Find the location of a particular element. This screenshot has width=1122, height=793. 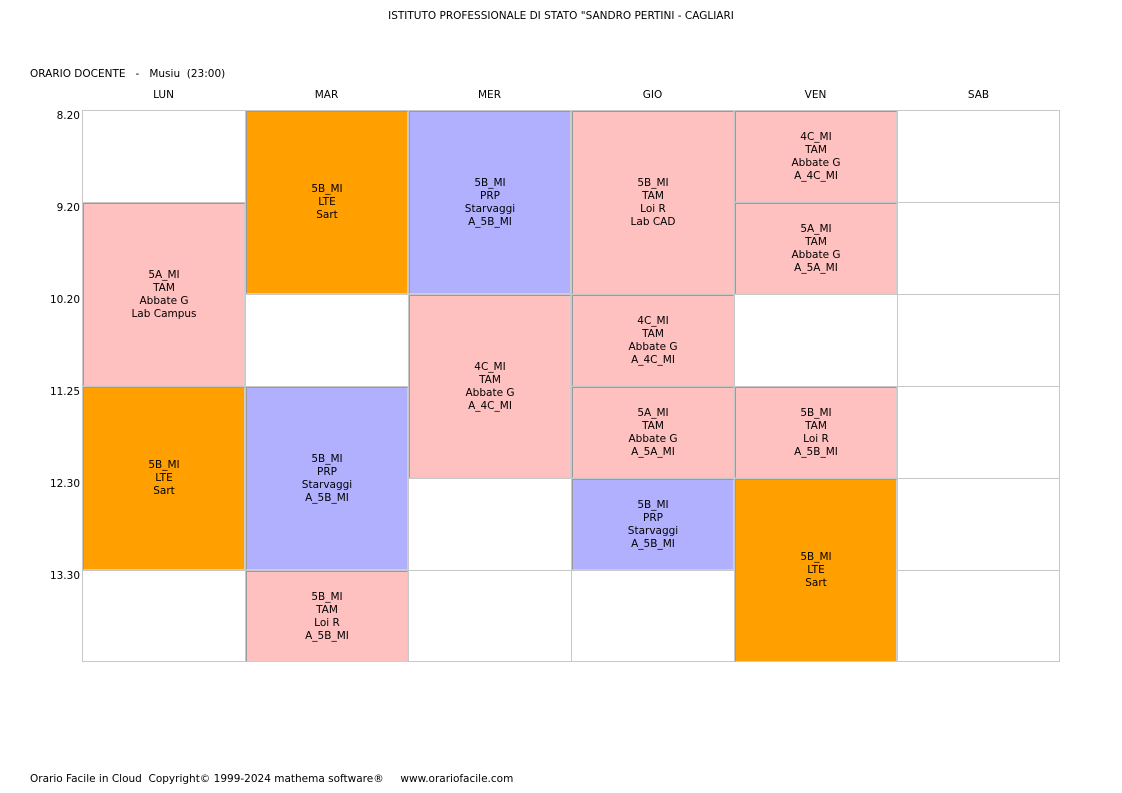

teacher-schedule-title: ORARIO DOCENTE - Musiu (23:00) is located at coordinates (128, 74).